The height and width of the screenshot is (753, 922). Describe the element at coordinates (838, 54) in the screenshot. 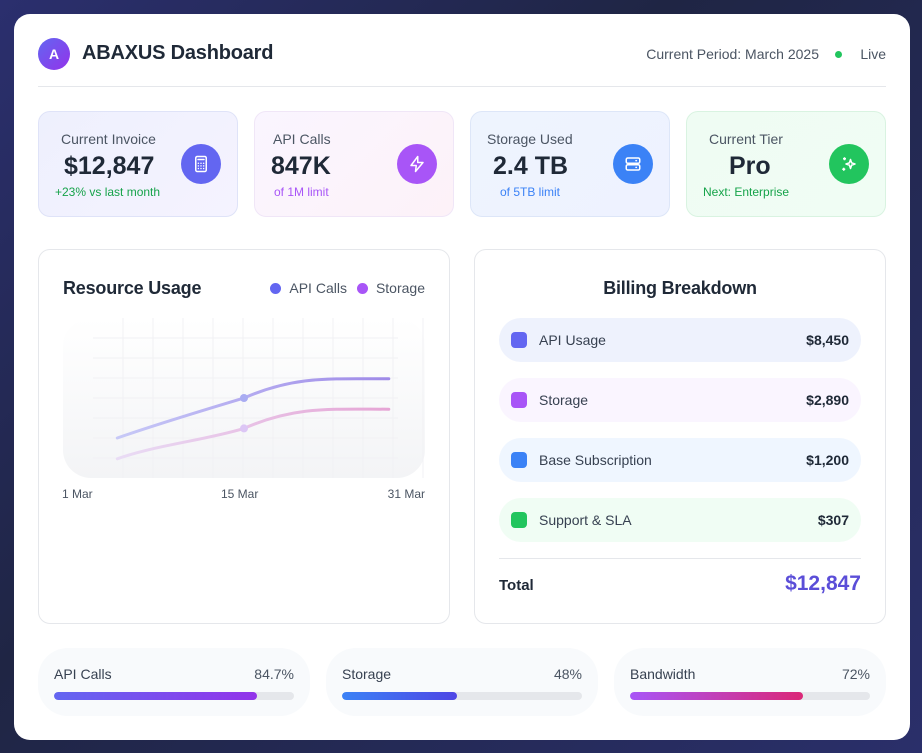

I see `live-status-dot` at that location.